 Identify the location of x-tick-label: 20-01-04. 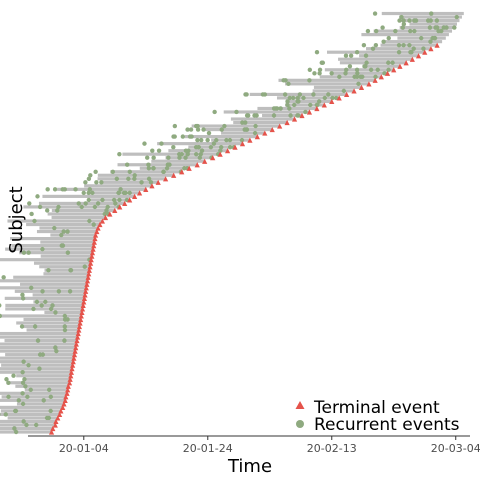
(84, 448).